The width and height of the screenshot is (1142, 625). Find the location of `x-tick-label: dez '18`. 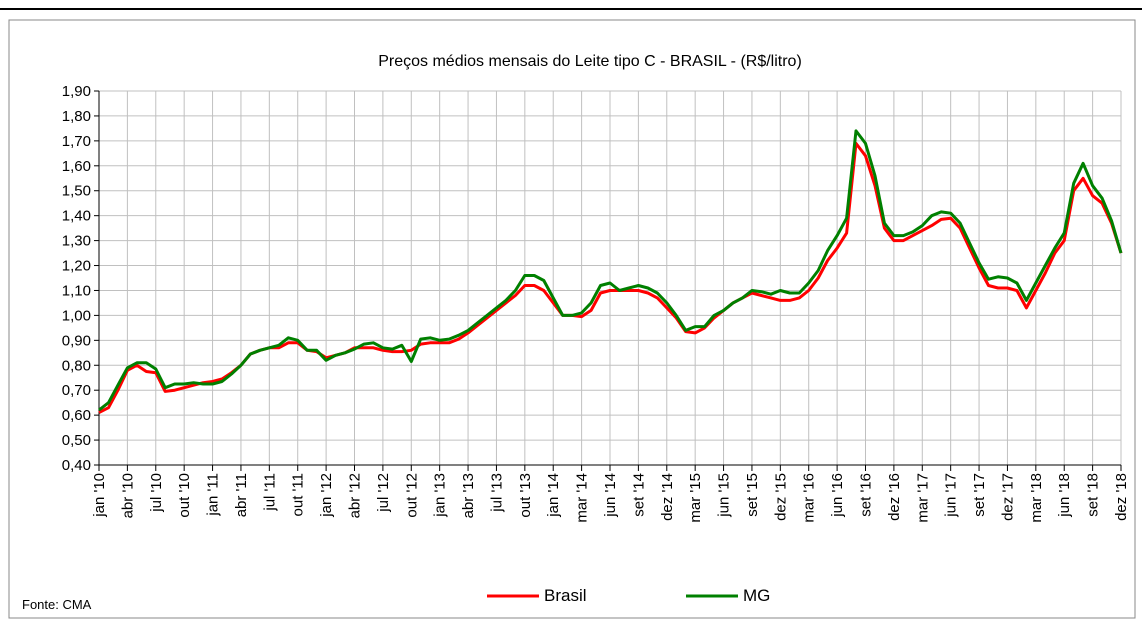

x-tick-label: dez '18 is located at coordinates (1121, 497).